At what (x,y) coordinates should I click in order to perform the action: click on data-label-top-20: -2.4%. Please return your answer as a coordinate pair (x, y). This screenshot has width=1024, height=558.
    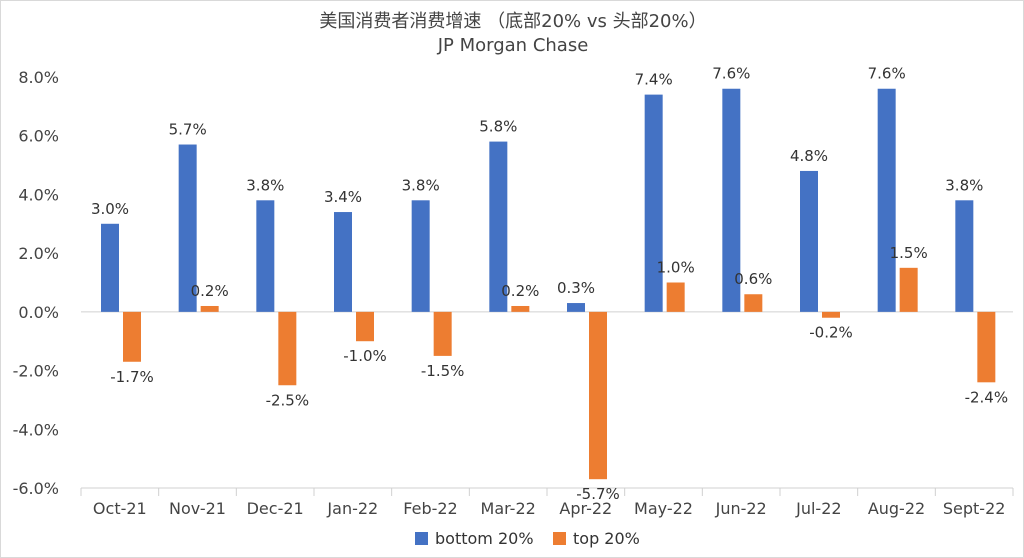
    Looking at the image, I should click on (987, 397).